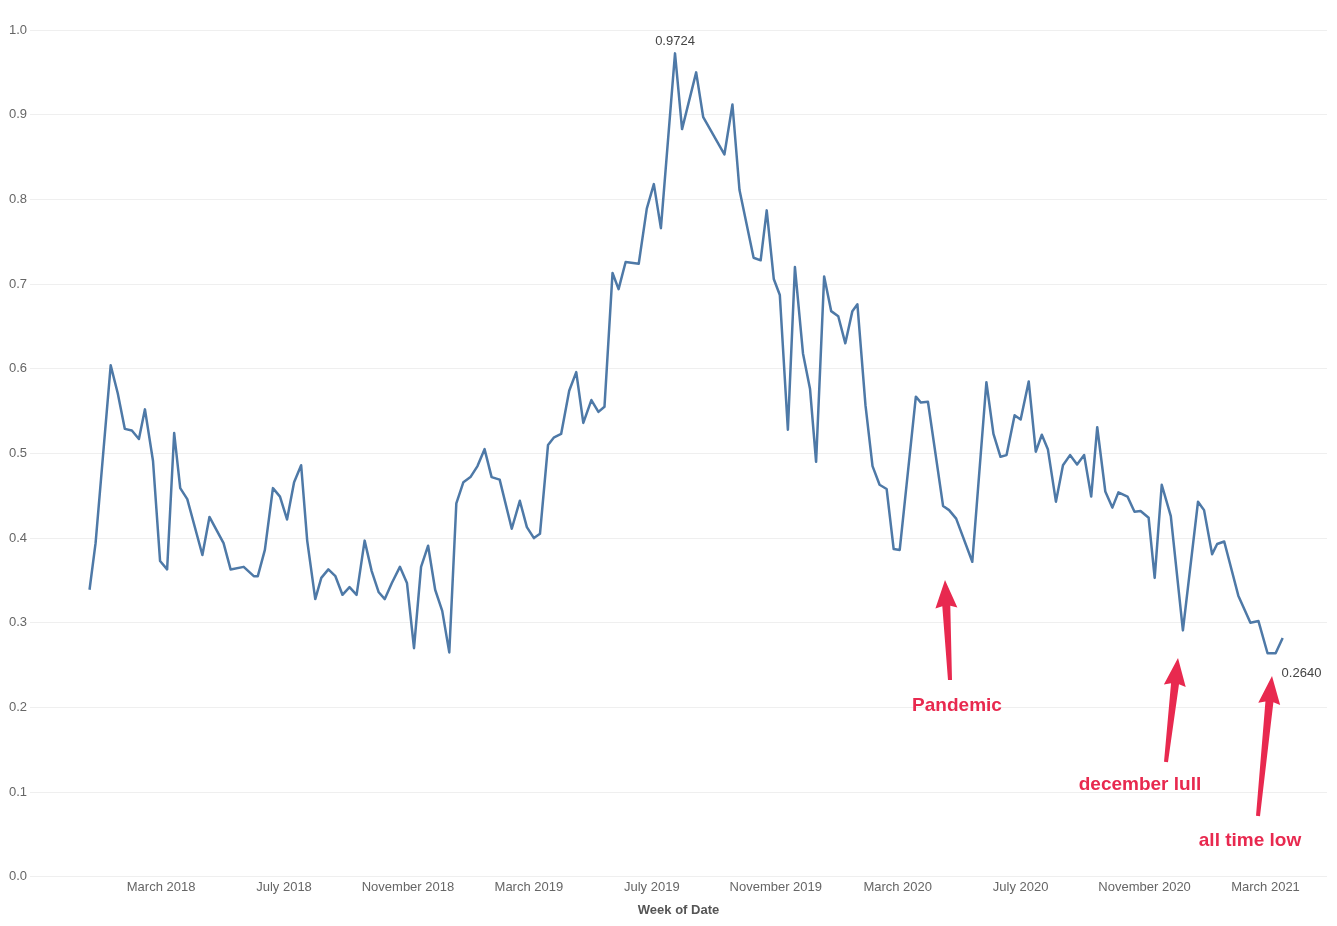 The width and height of the screenshot is (1337, 926). I want to click on y-tick-label: 0.7, so click(18, 283).